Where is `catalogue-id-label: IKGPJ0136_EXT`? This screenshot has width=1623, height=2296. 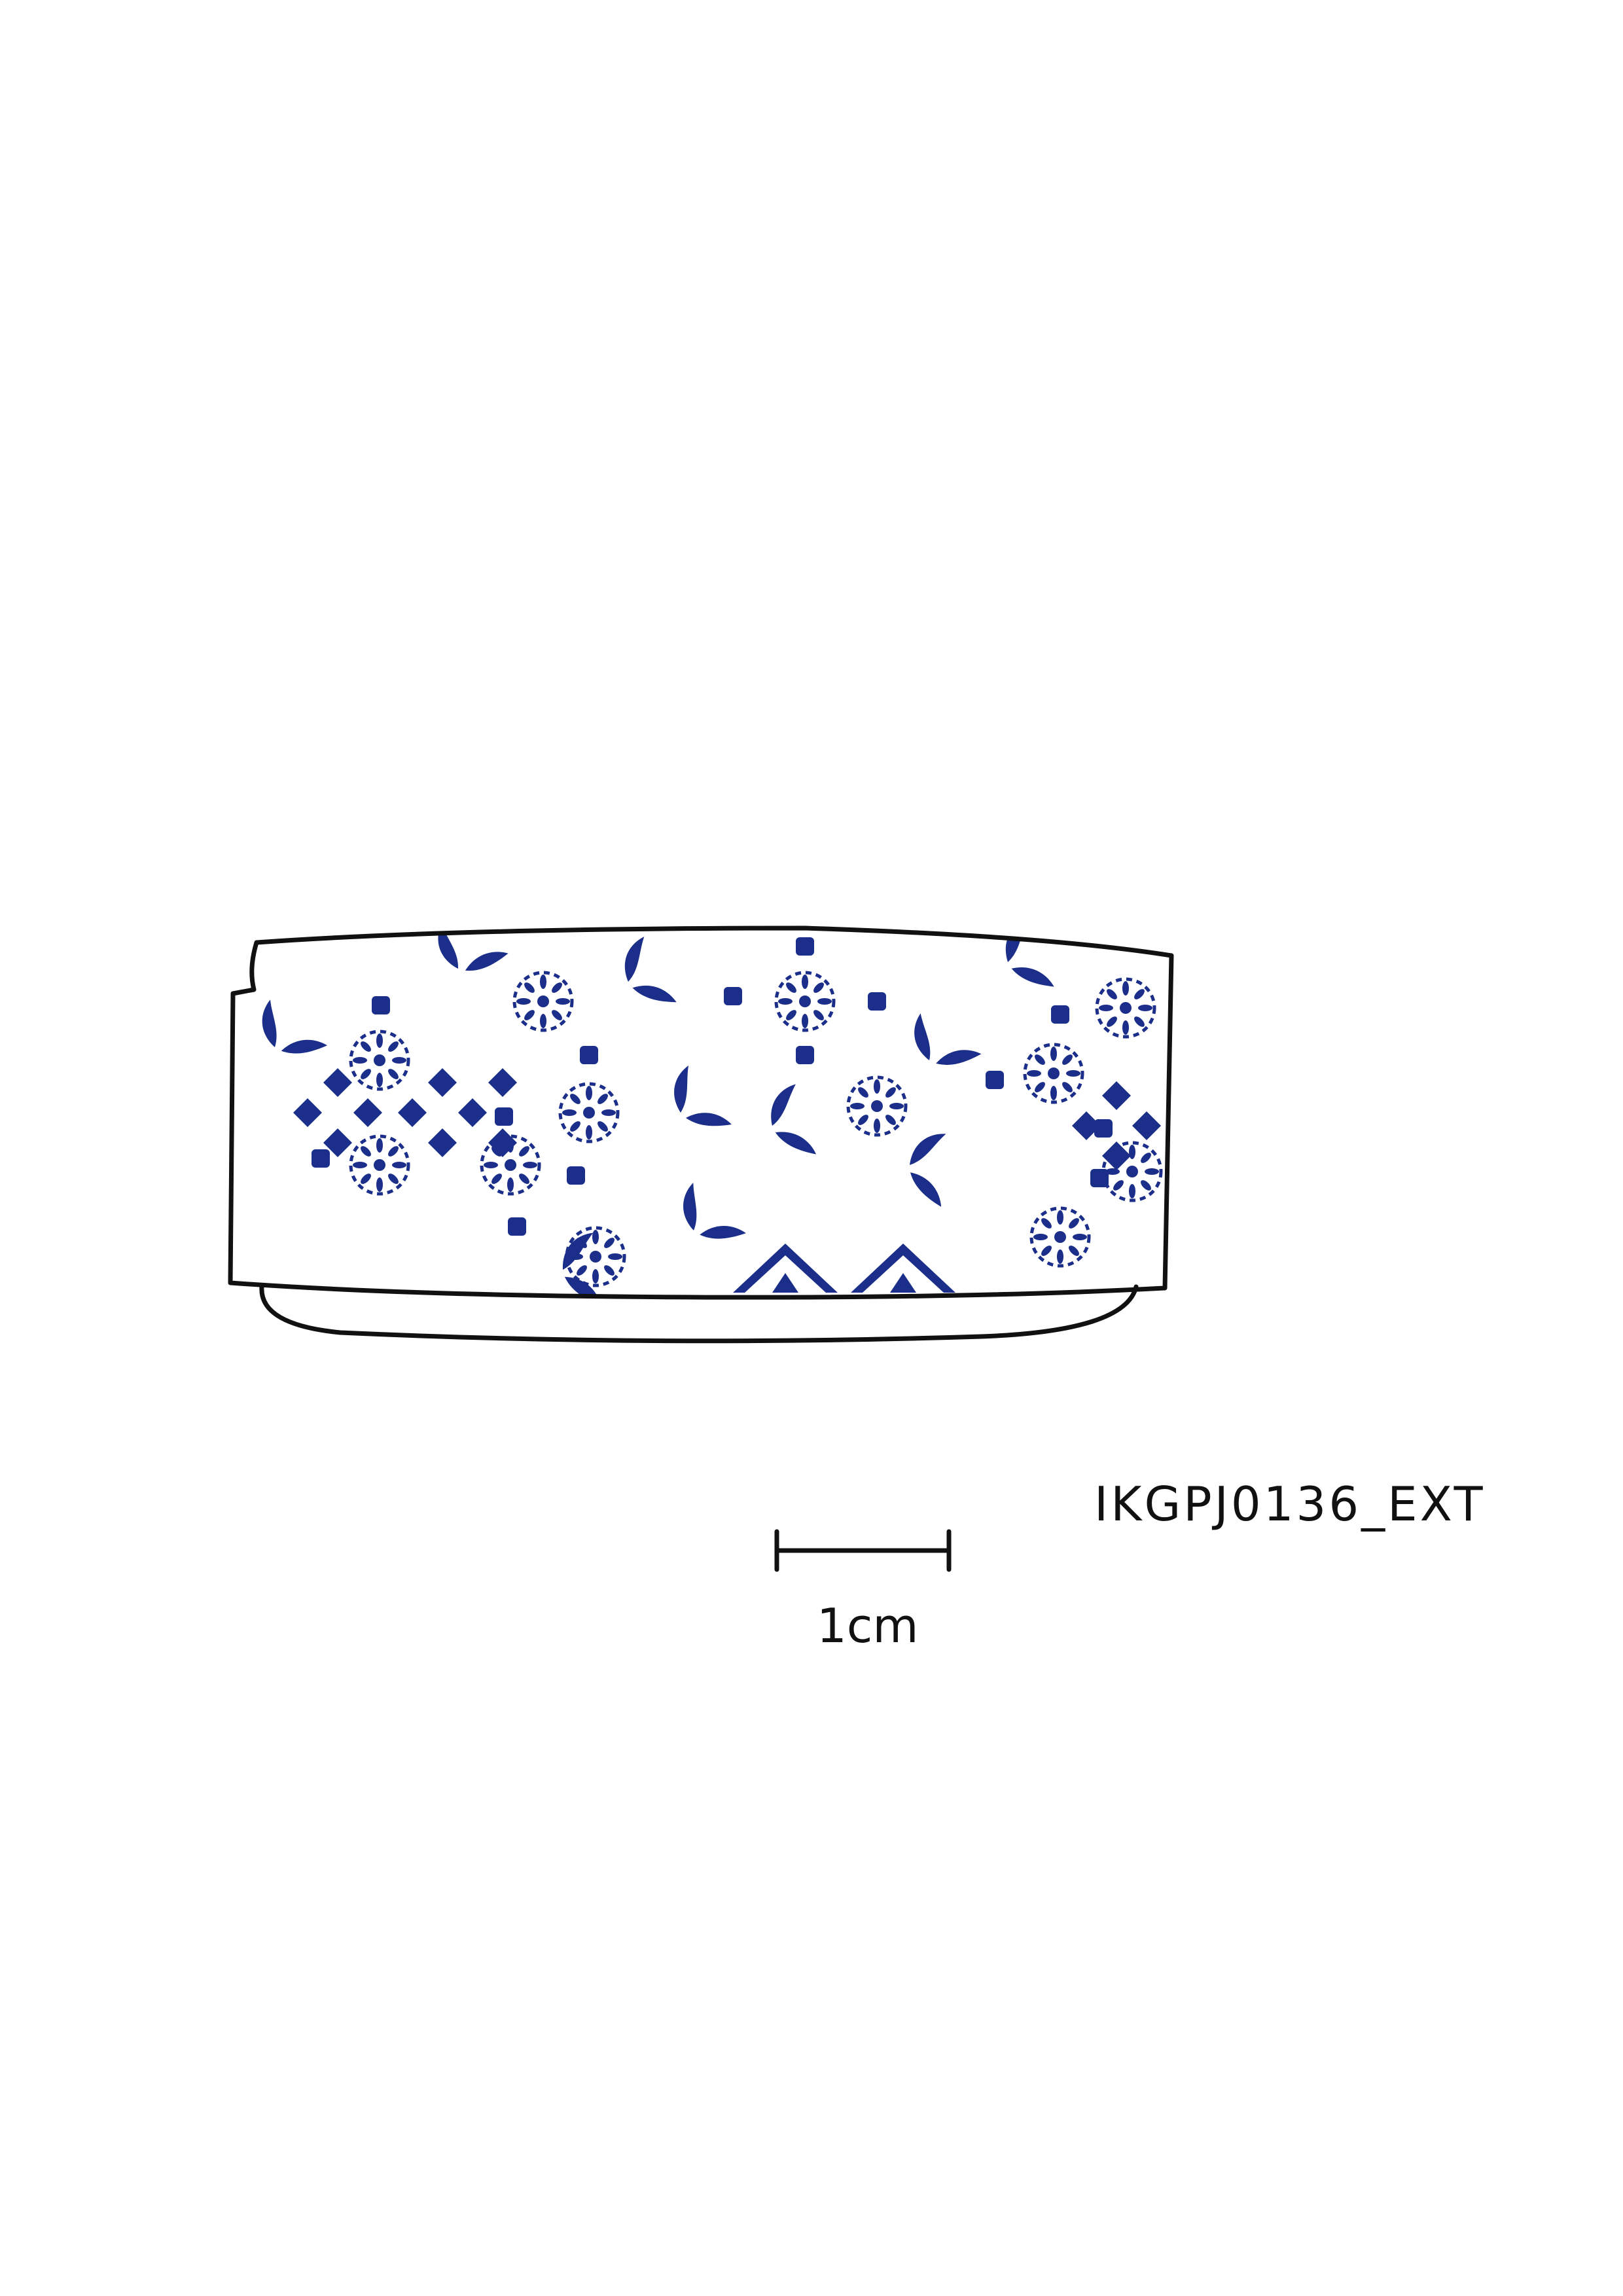
catalogue-id-label: IKGPJ0136_EXT is located at coordinates (1290, 1504).